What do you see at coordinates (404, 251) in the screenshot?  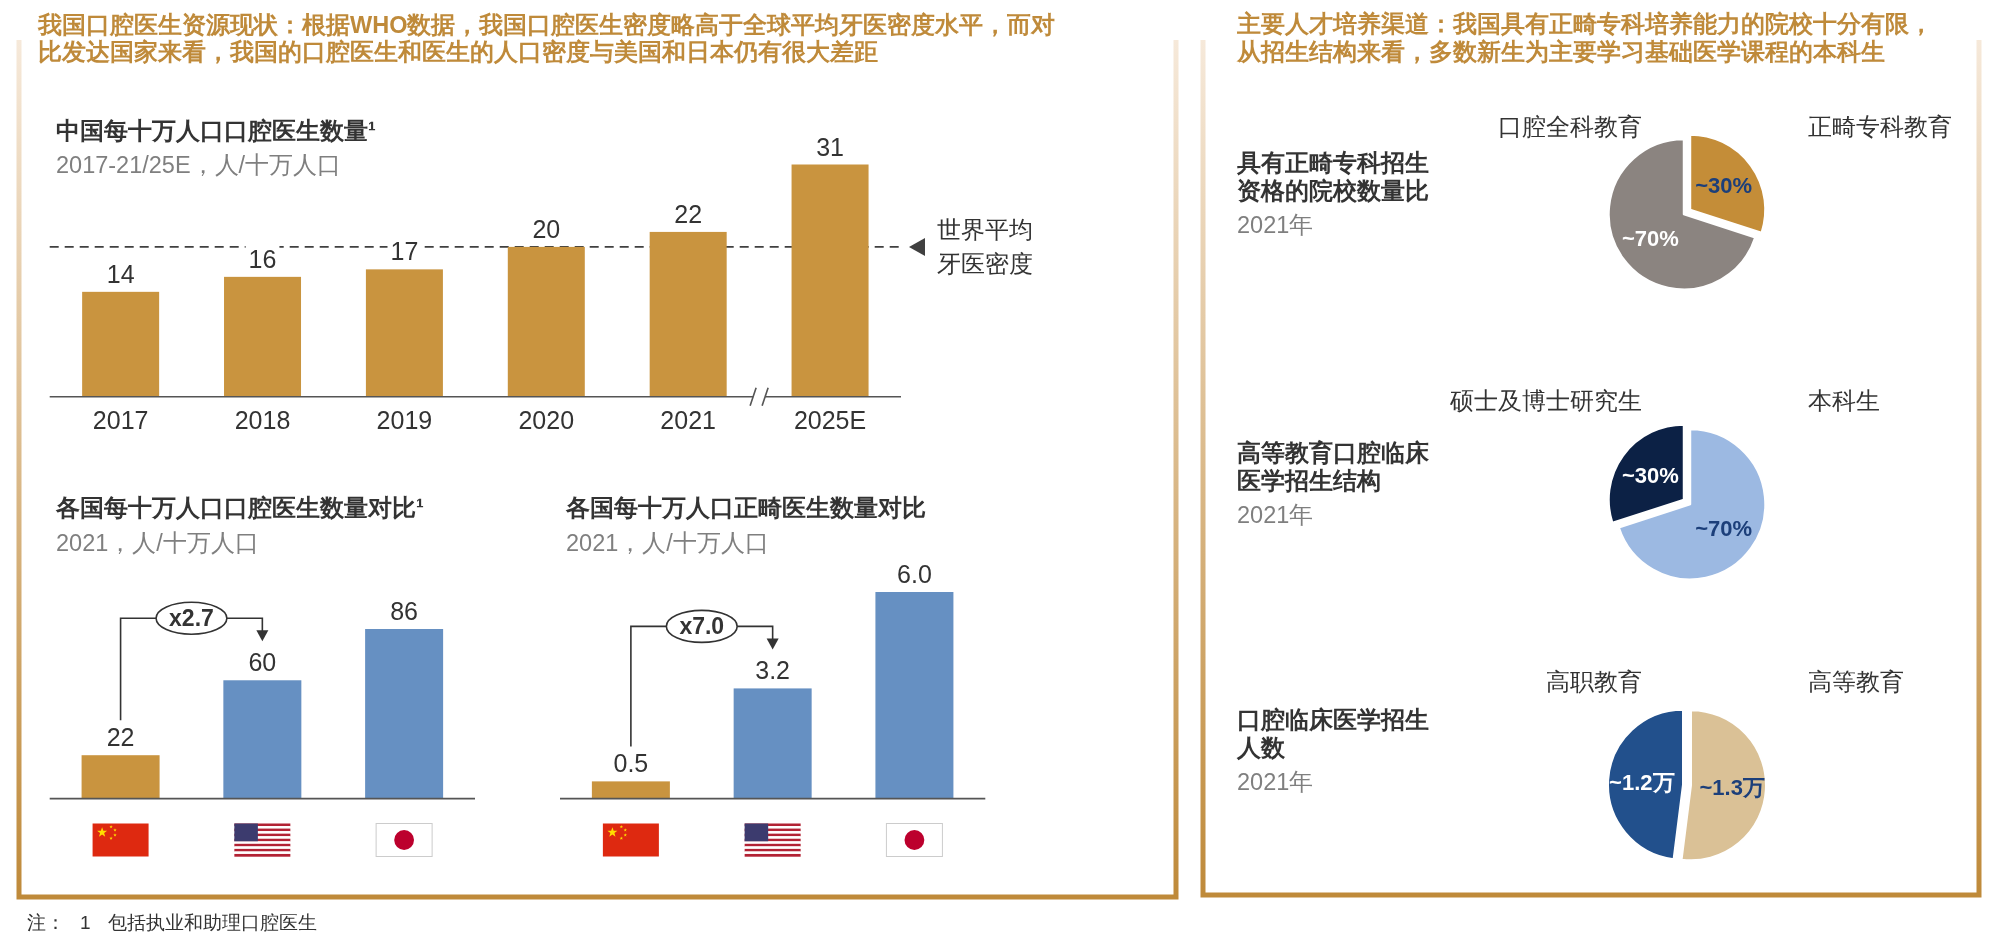 I see `data-label: 17` at bounding box center [404, 251].